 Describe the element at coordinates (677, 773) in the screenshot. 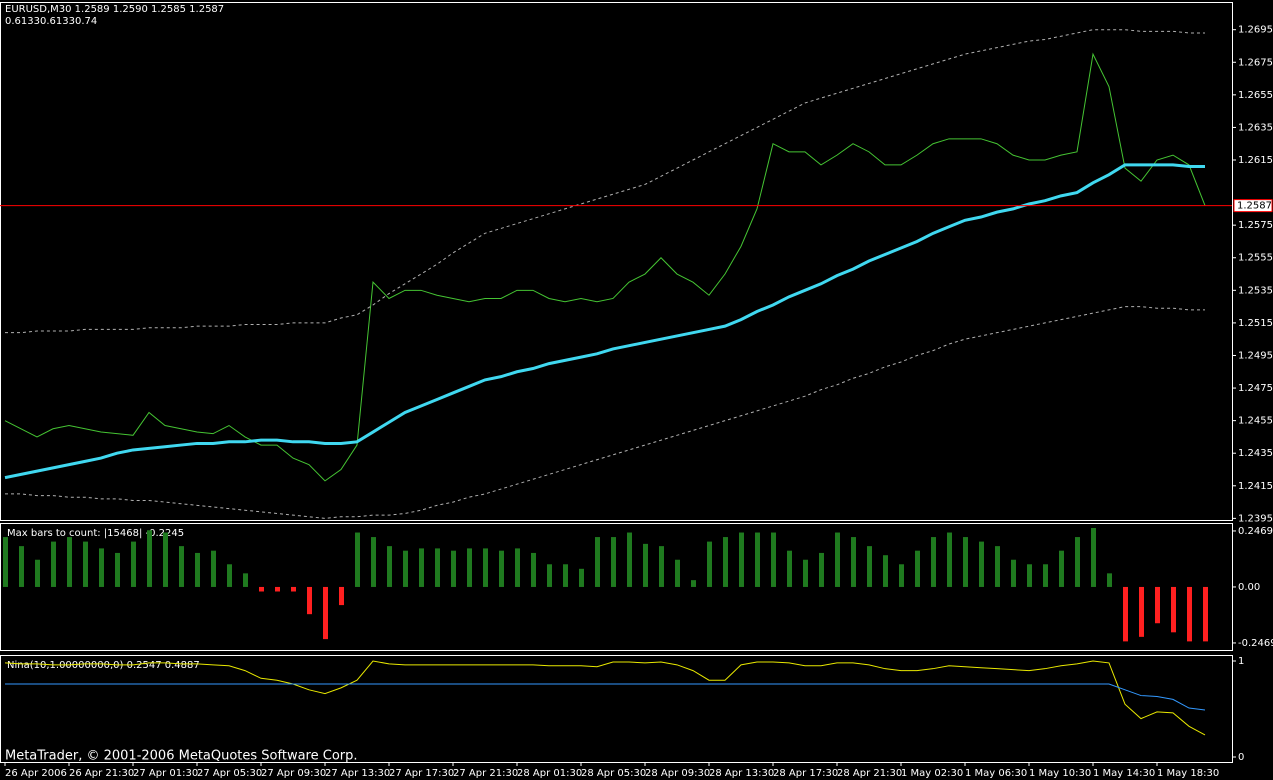

I see `x-tick-label: 28 Apr 09:30` at that location.